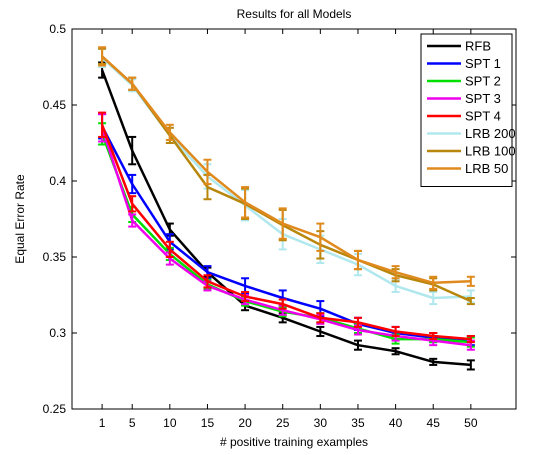 This screenshot has height=455, width=550. I want to click on legend-label: SPT 3, so click(483, 98).